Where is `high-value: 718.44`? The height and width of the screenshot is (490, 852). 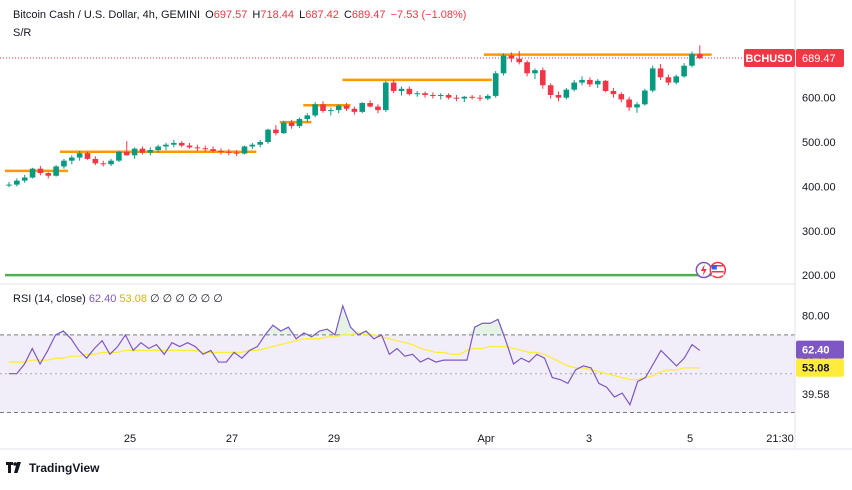 high-value: 718.44 is located at coordinates (277, 15).